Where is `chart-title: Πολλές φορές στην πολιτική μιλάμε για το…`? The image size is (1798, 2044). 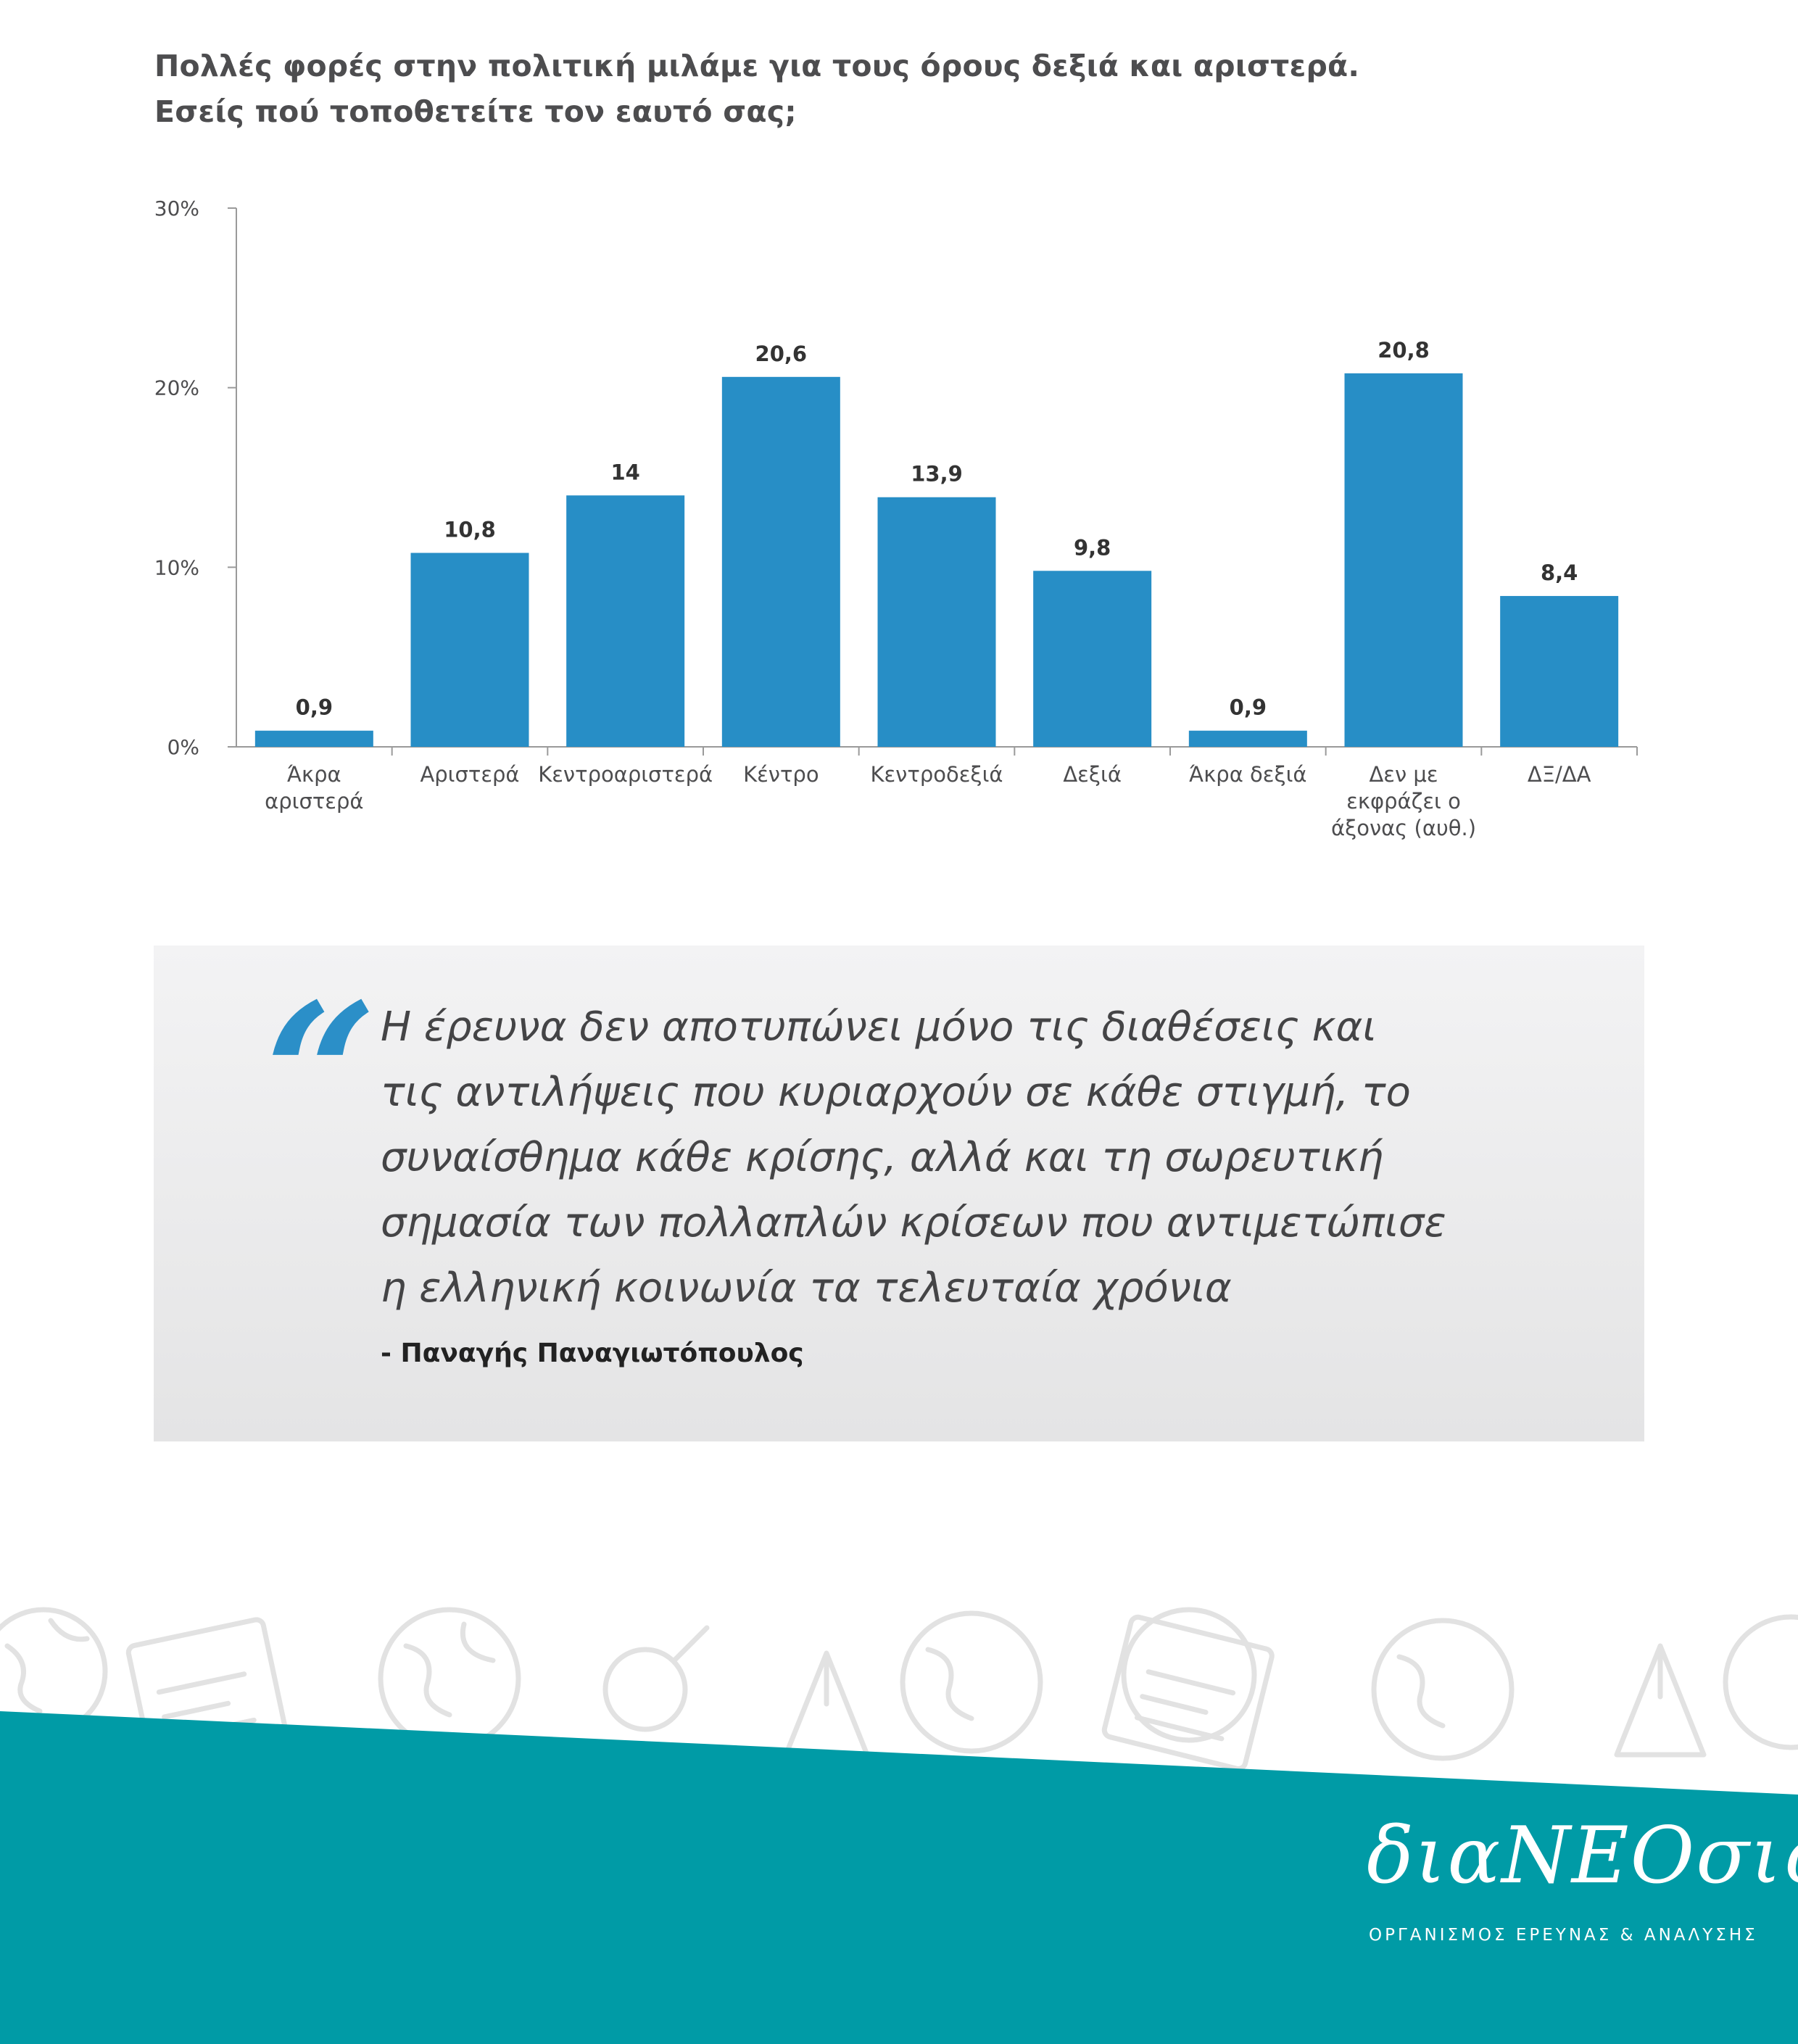
chart-title: Πολλές φορές στην πολιτική μιλάμε για το… is located at coordinates (843, 90).